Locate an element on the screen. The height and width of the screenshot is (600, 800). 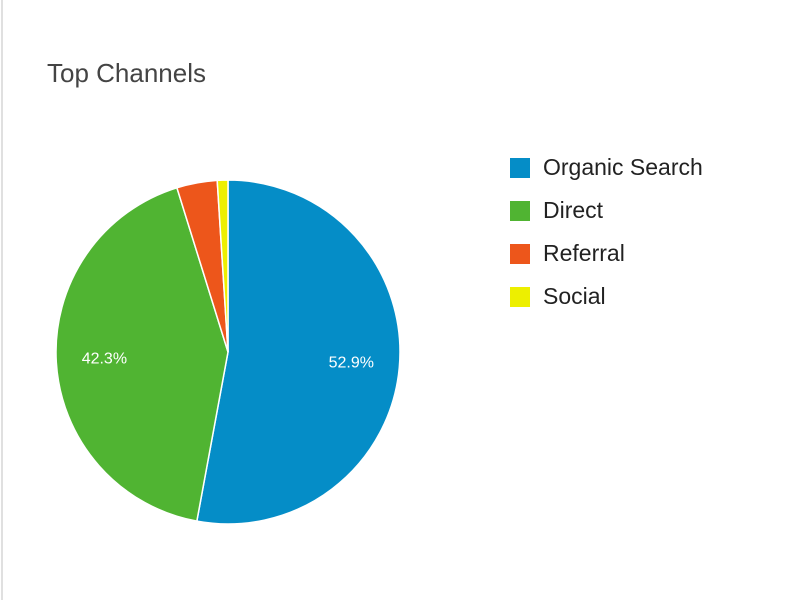
data-label: 42.3% is located at coordinates (104, 359).